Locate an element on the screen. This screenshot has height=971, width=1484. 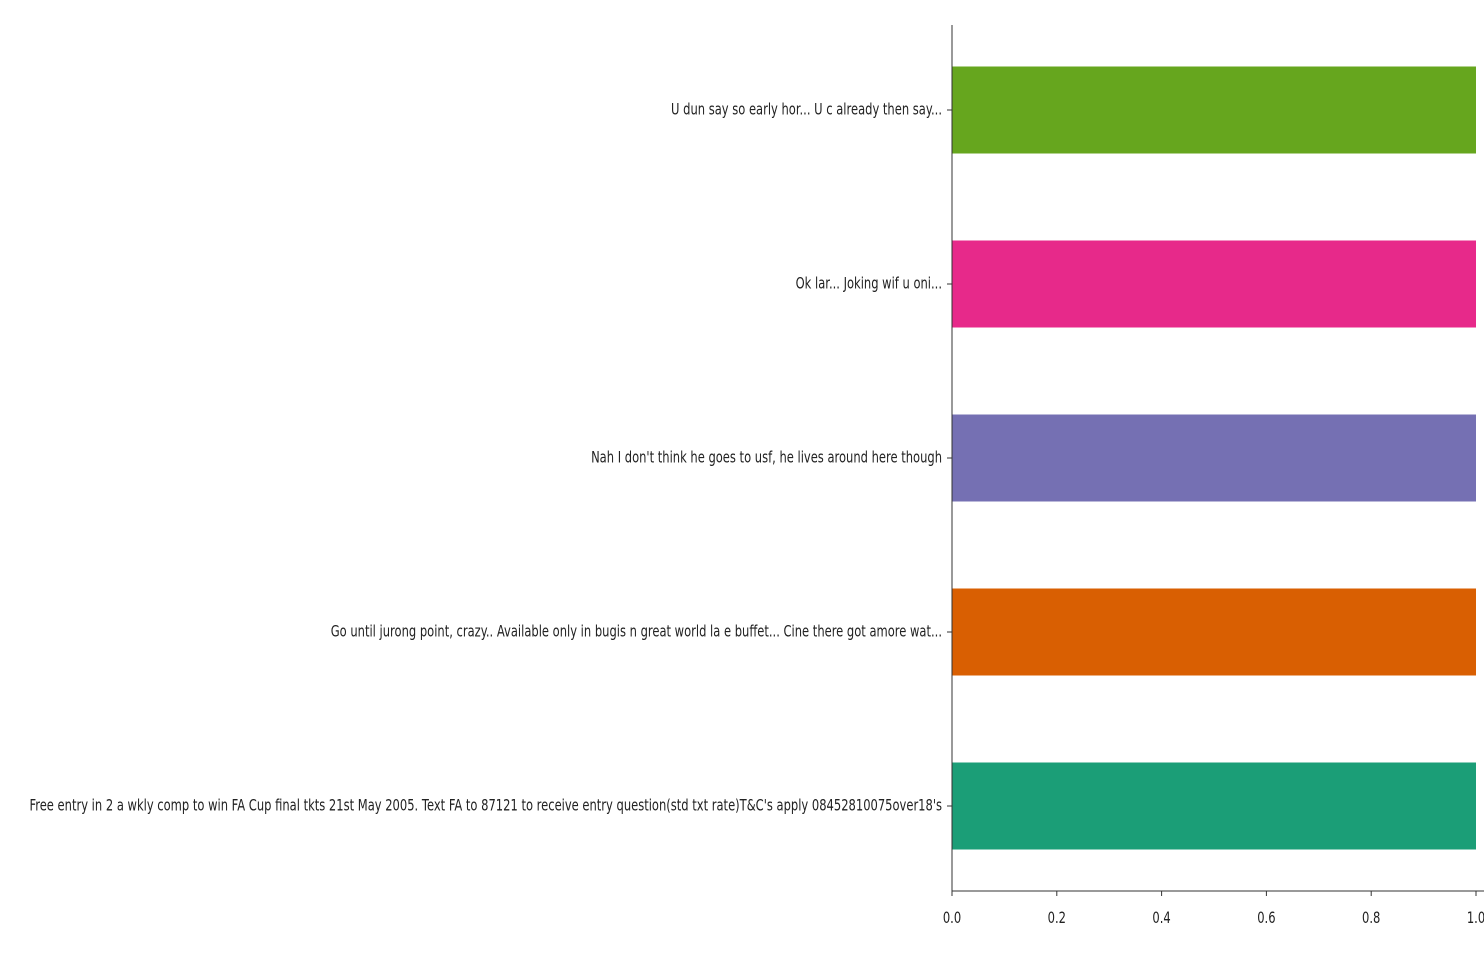
x-tick-label: 1.0 is located at coordinates (1475, 918).